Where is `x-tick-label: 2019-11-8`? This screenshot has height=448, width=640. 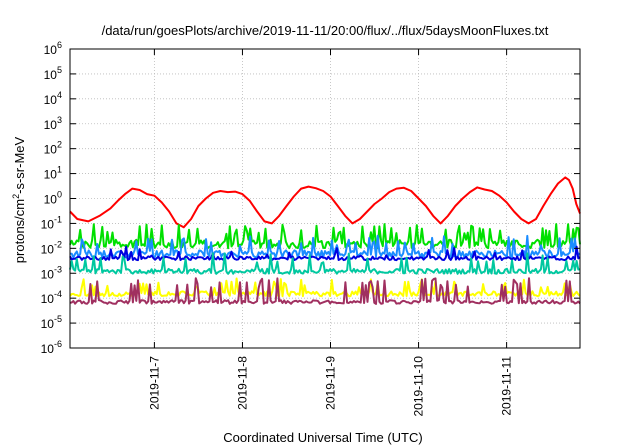 x-tick-label: 2019-11-8 is located at coordinates (242, 383).